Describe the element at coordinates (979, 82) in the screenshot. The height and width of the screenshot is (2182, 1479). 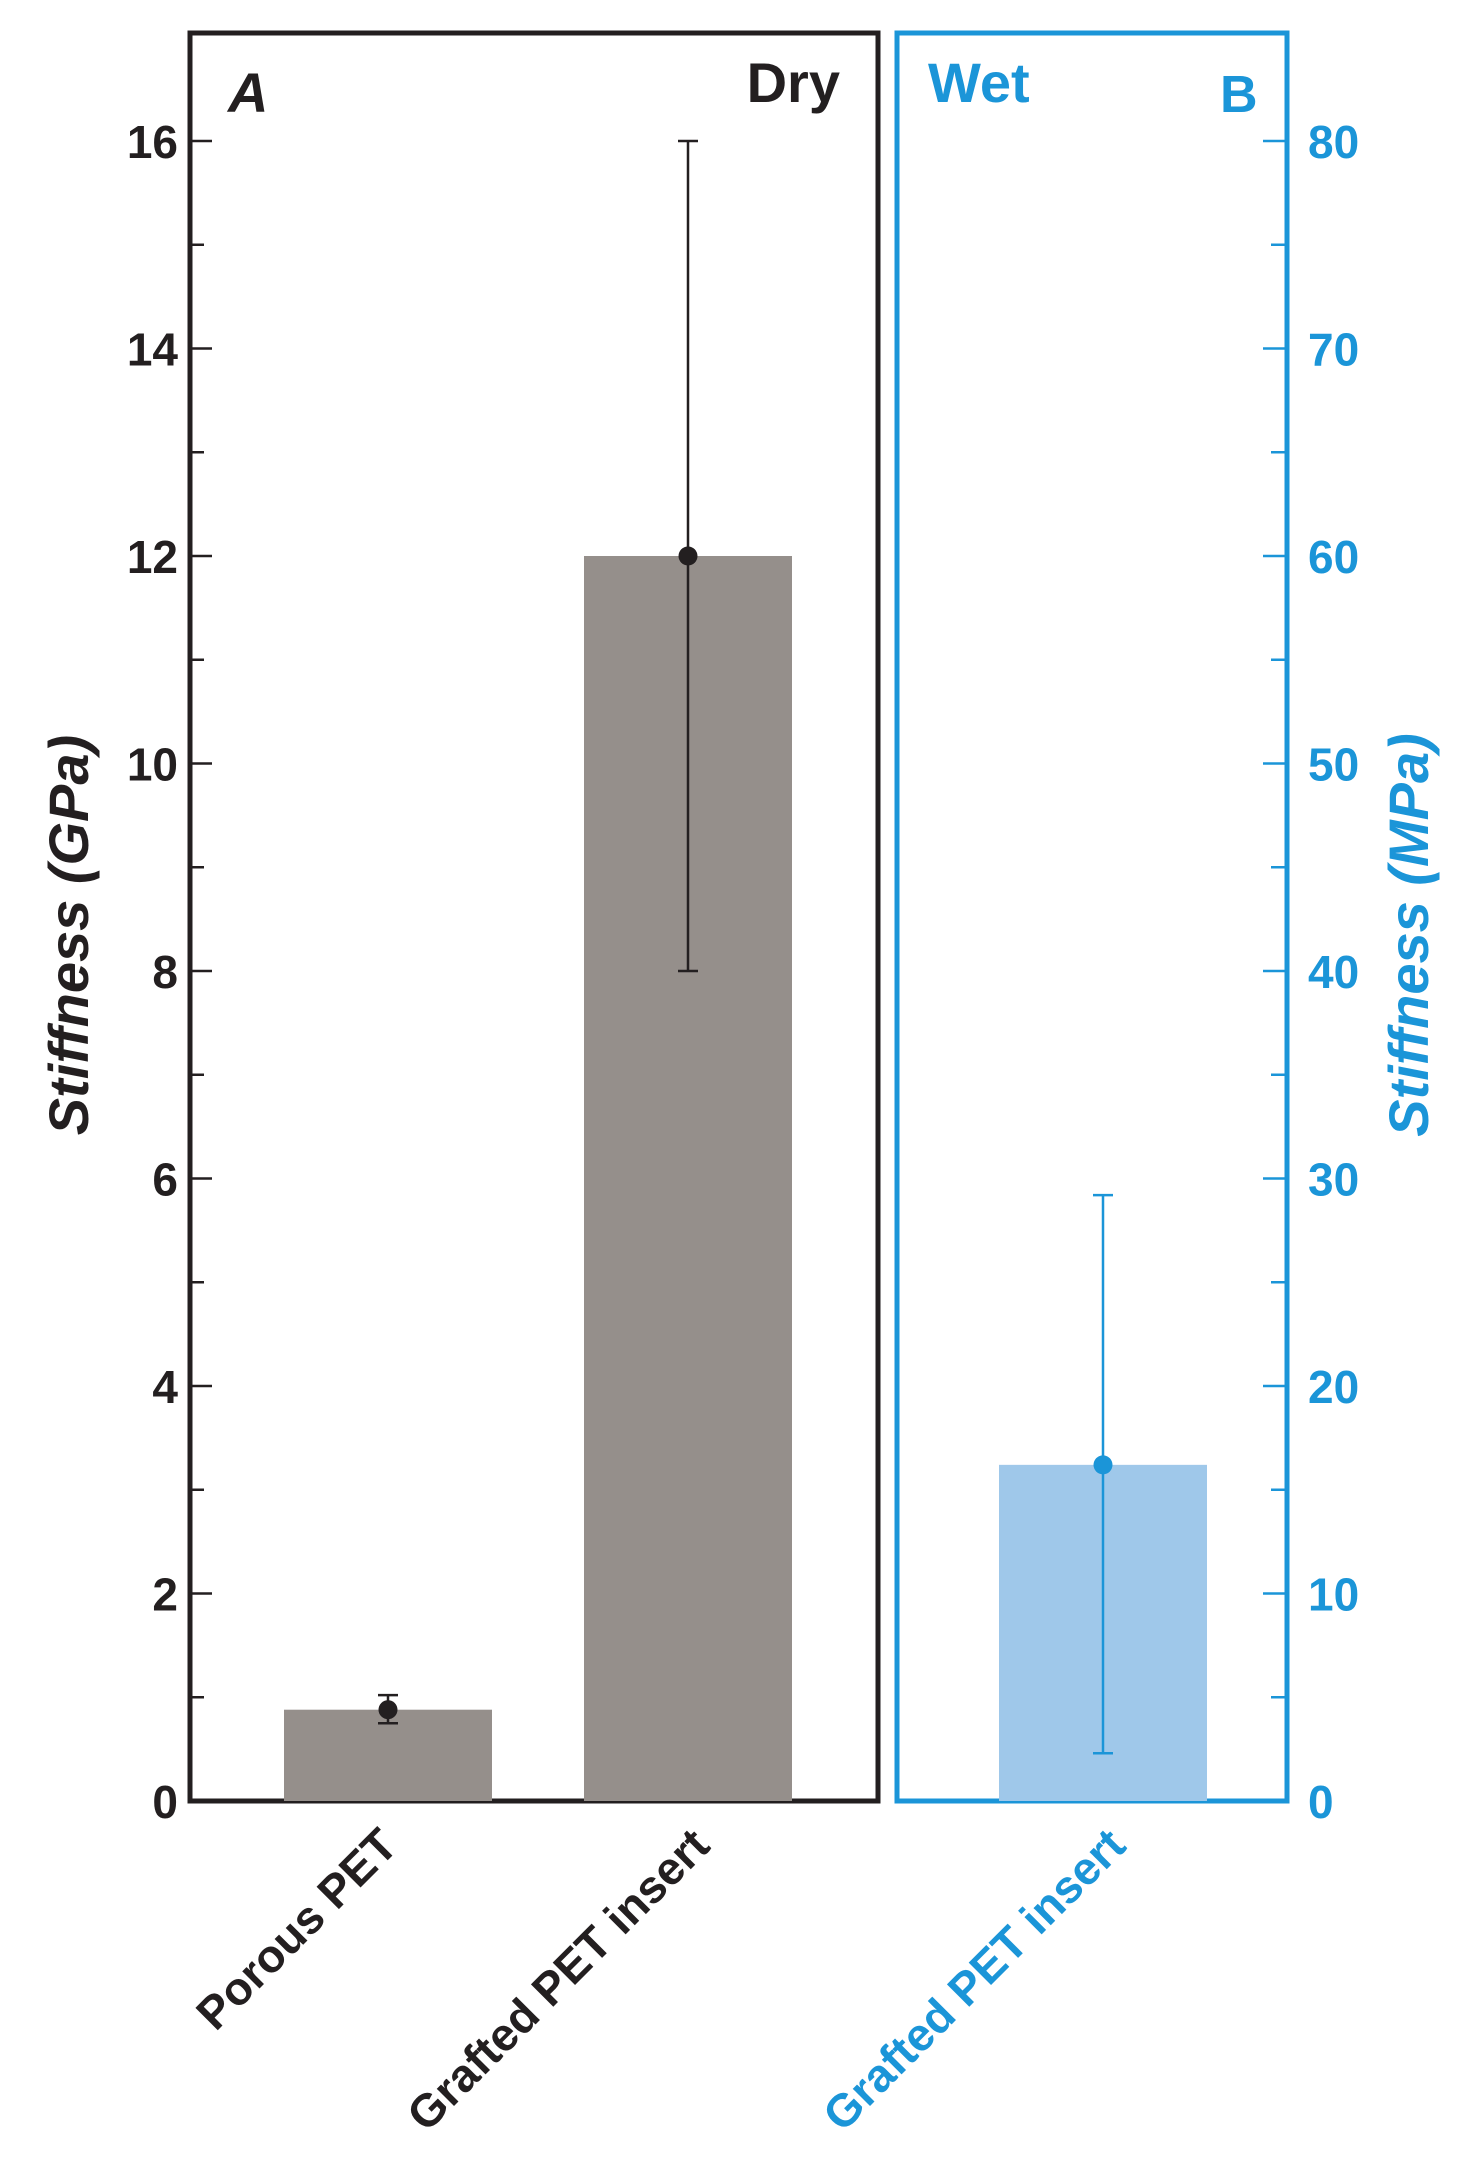
I see `panel-b-condition: Wet` at that location.